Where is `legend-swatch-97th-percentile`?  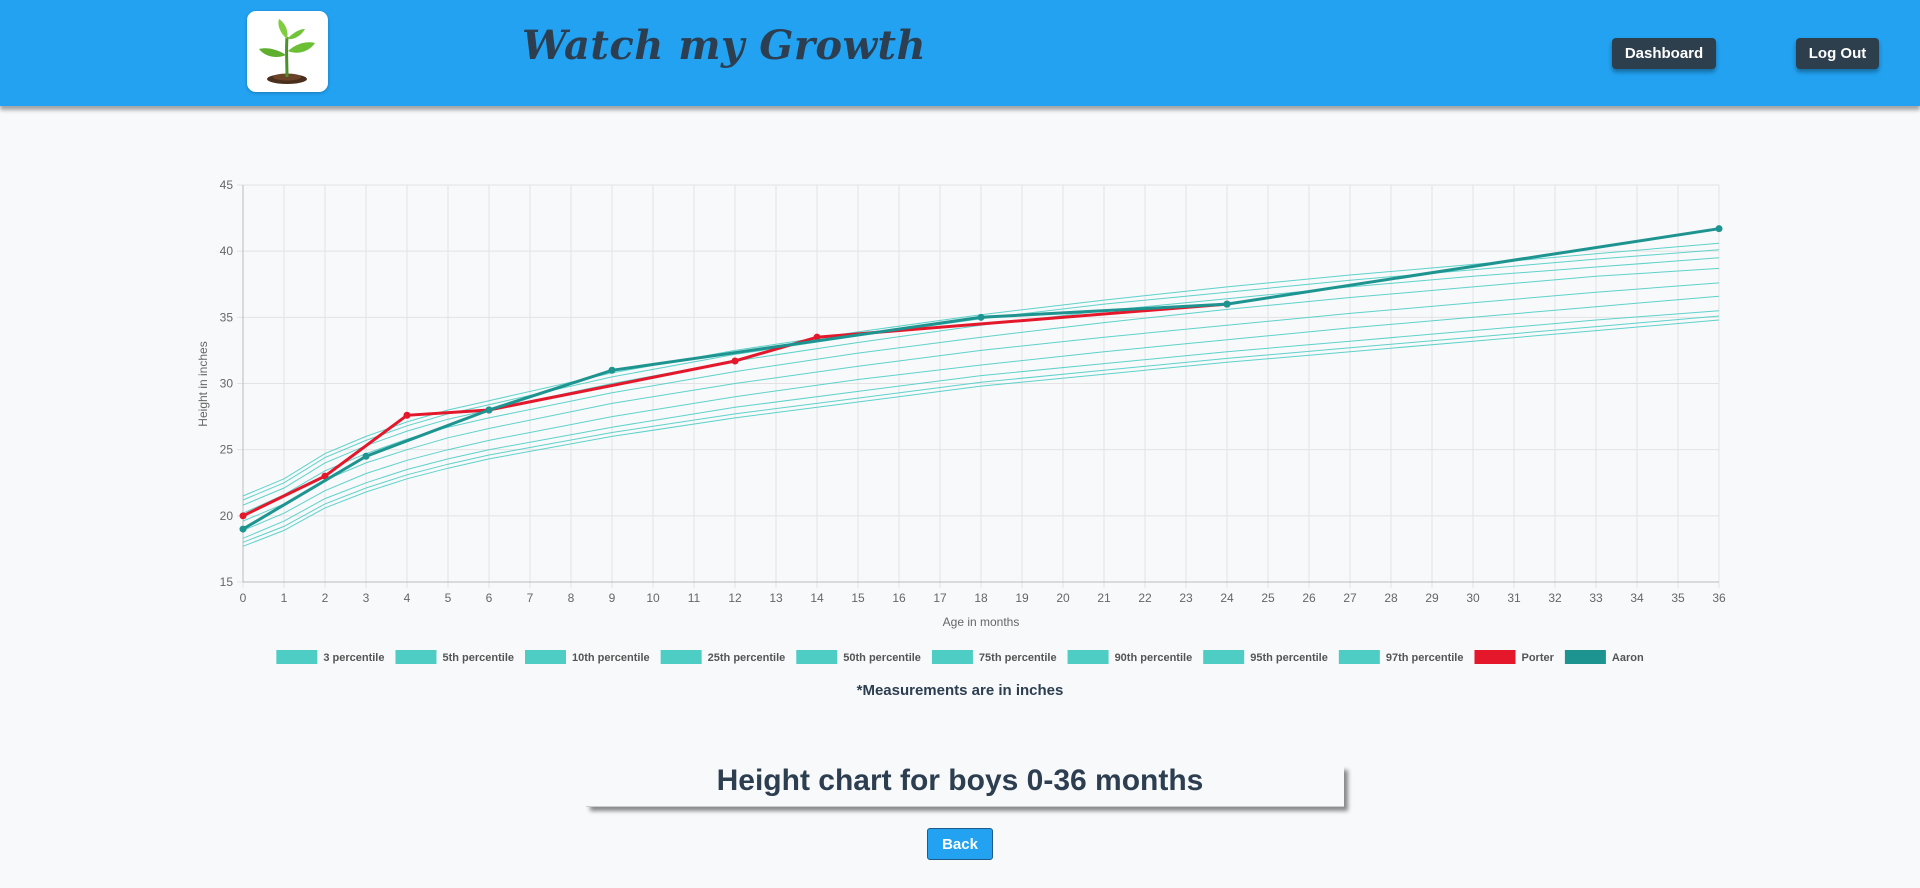
legend-swatch-97th-percentile is located at coordinates (1359, 657).